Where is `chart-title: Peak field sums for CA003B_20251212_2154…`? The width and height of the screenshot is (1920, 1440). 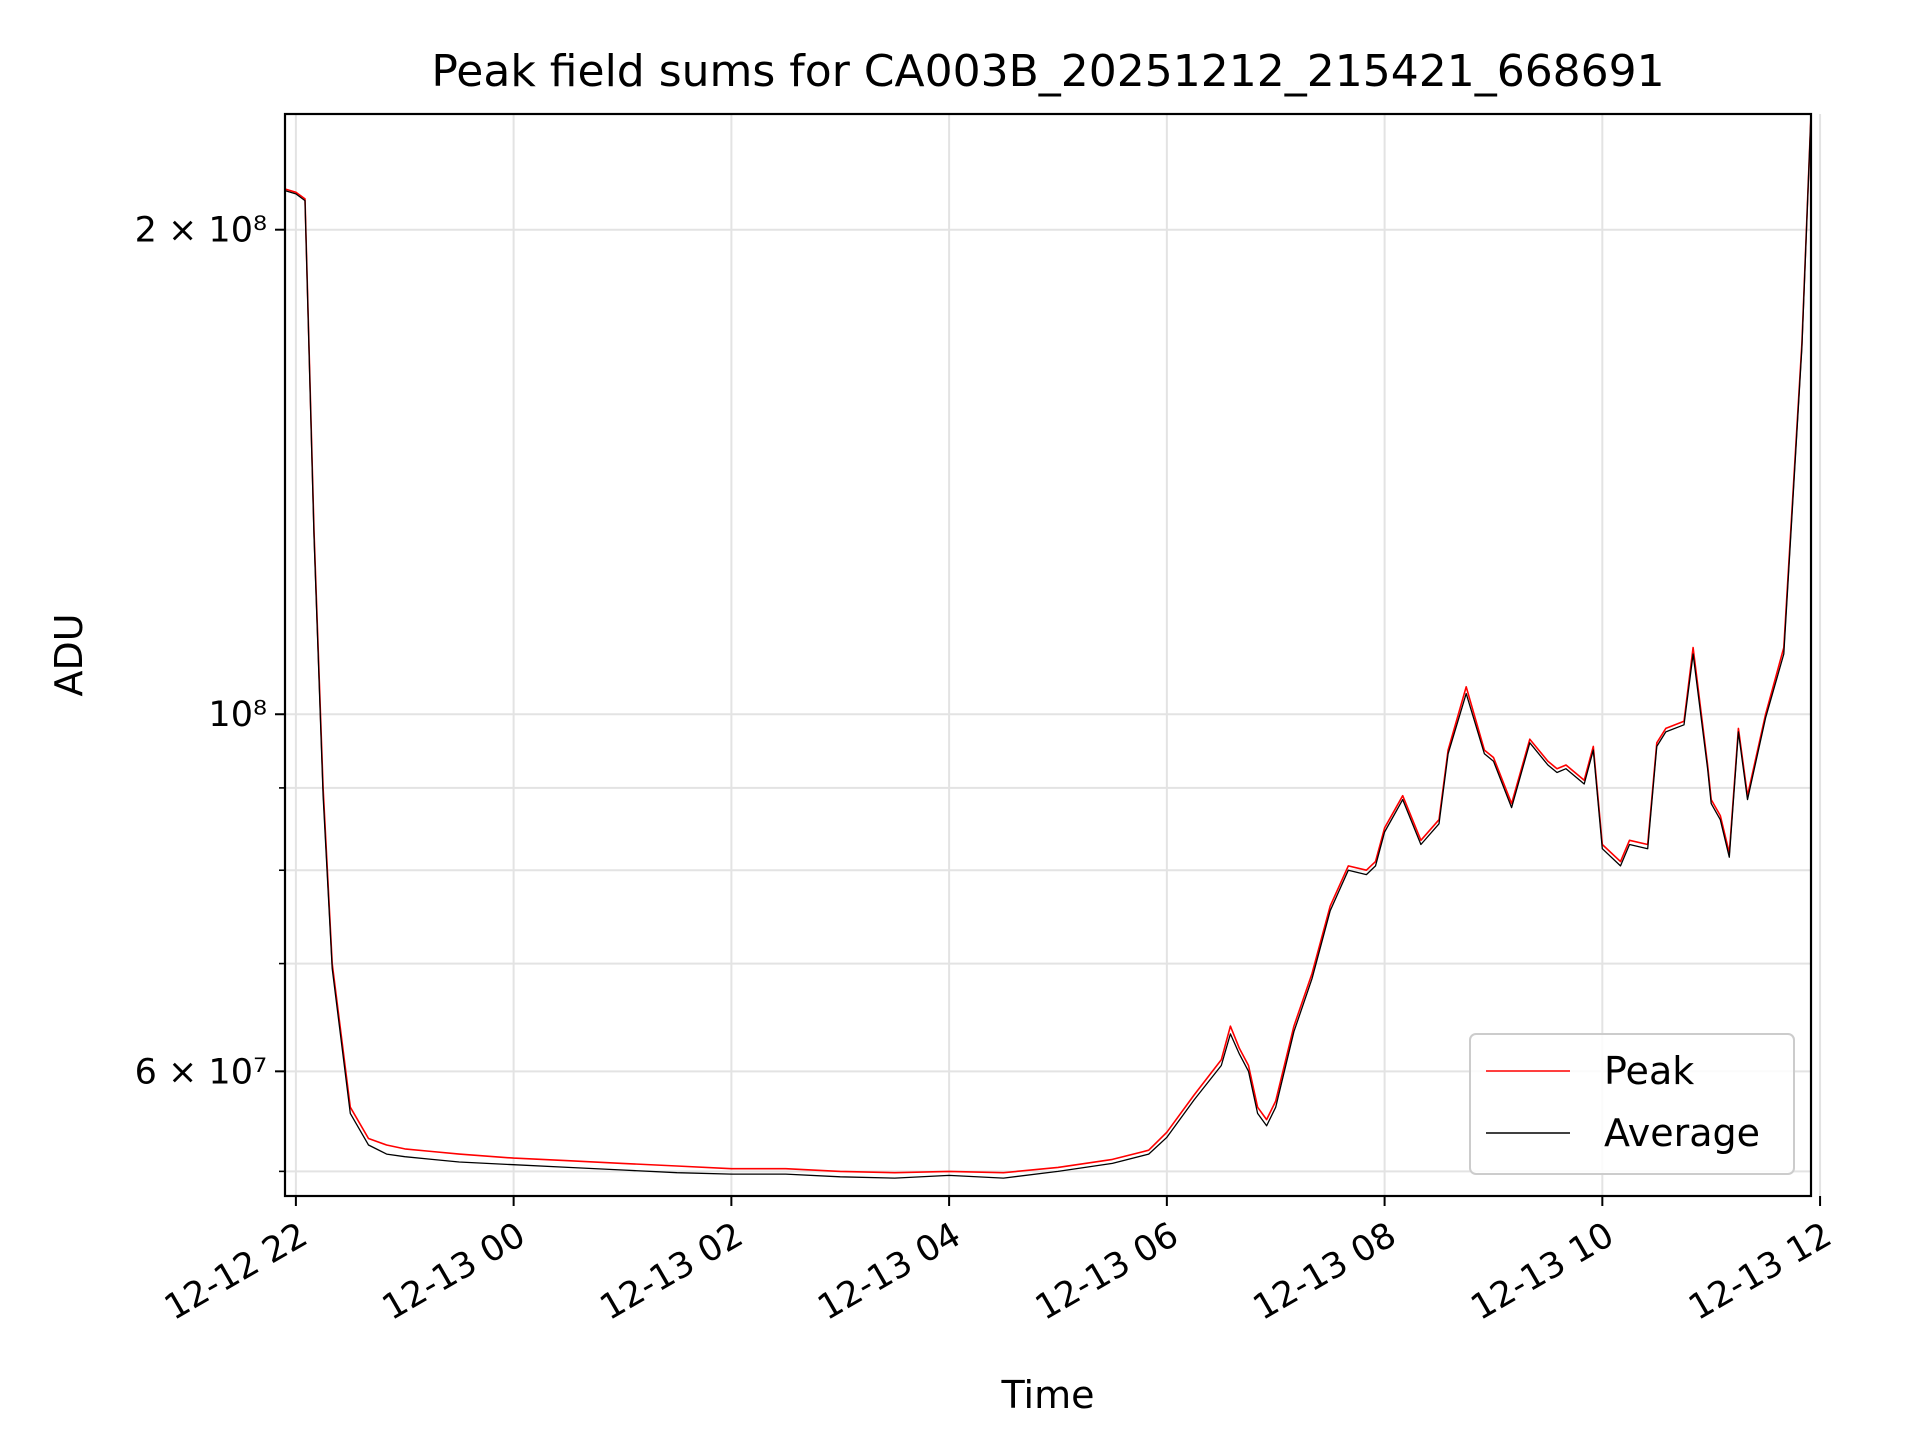
chart-title: Peak field sums for CA003B_20251212_2154… is located at coordinates (1047, 71).